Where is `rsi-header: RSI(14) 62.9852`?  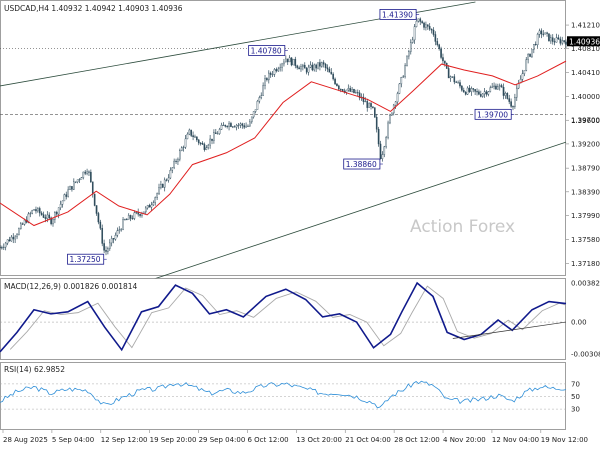
rsi-header: RSI(14) 62.9852 is located at coordinates (34, 369).